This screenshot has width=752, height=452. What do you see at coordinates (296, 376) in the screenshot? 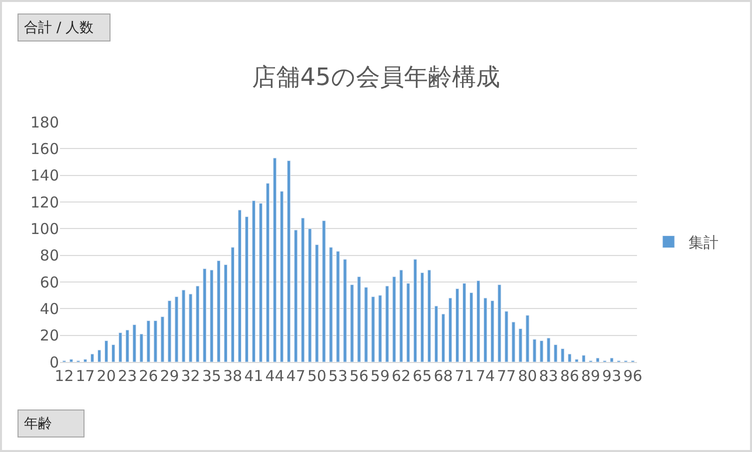
I see `x-tick-label: 47` at bounding box center [296, 376].